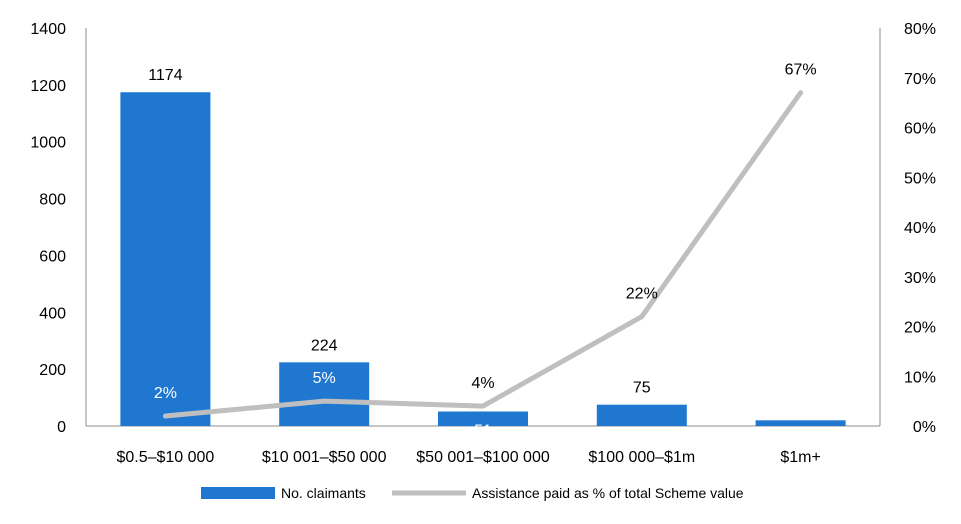 This screenshot has height=524, width=961. Describe the element at coordinates (642, 294) in the screenshot. I see `line-data-label: 22%` at that location.